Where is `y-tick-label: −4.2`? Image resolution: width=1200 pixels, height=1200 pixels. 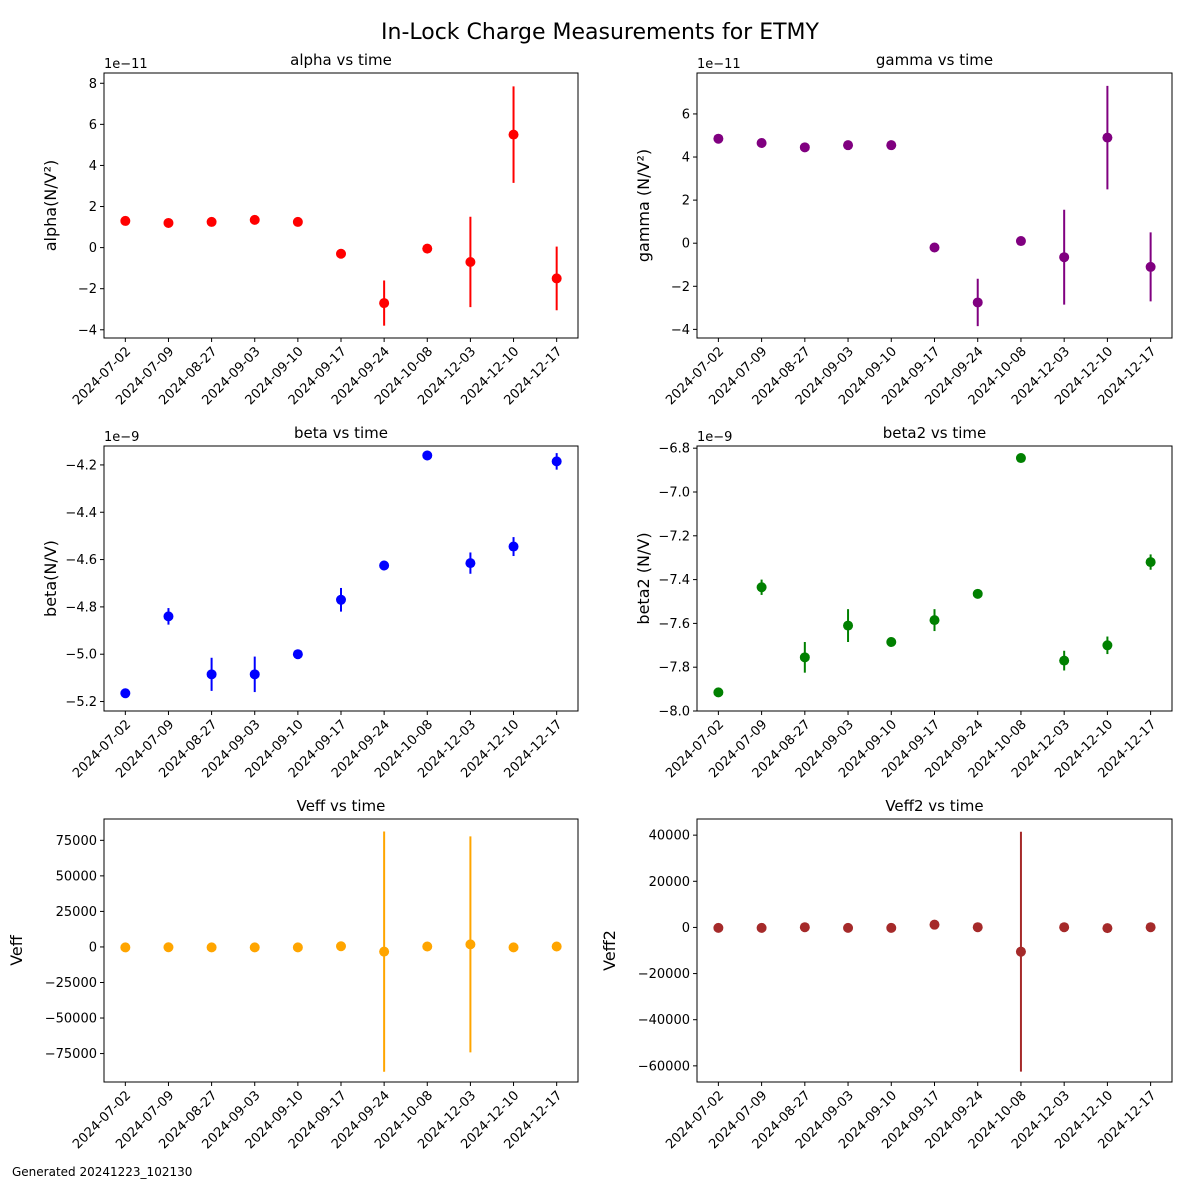
y-tick-label: −4.2 is located at coordinates (81, 465).